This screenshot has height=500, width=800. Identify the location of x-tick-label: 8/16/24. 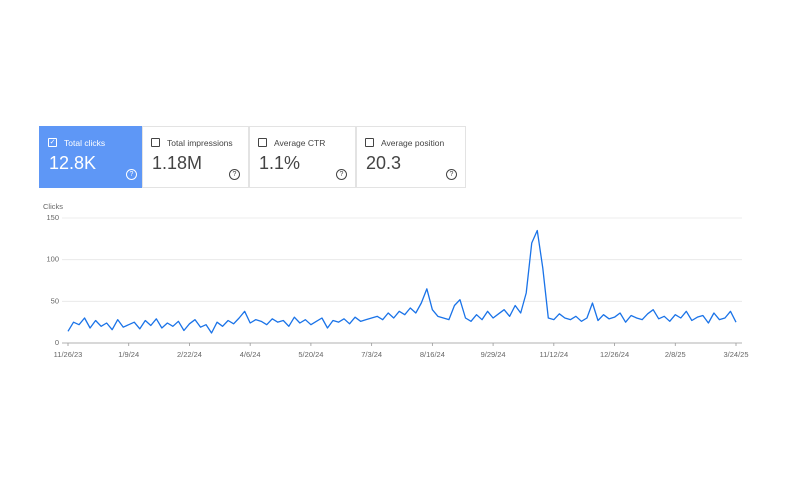
(432, 354).